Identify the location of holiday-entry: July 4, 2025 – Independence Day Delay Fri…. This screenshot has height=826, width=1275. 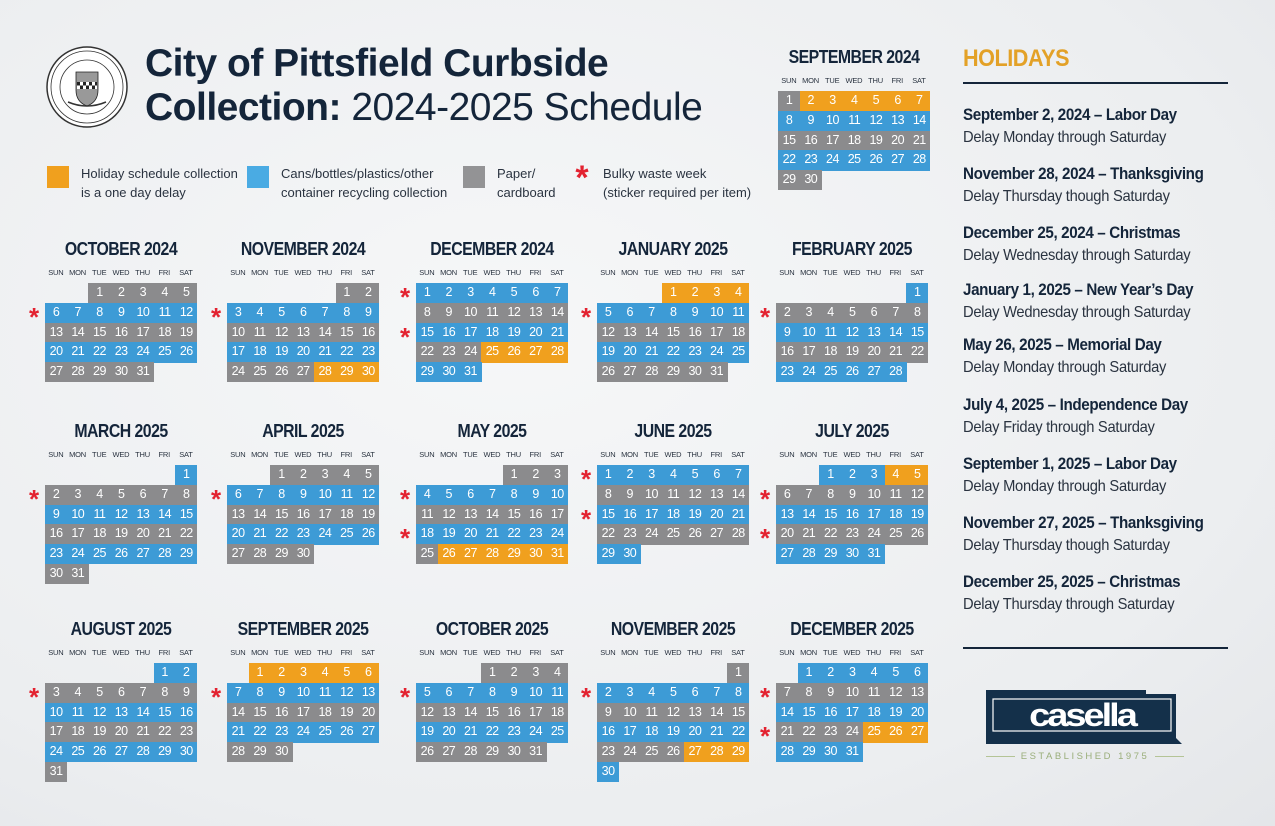
(1113, 417).